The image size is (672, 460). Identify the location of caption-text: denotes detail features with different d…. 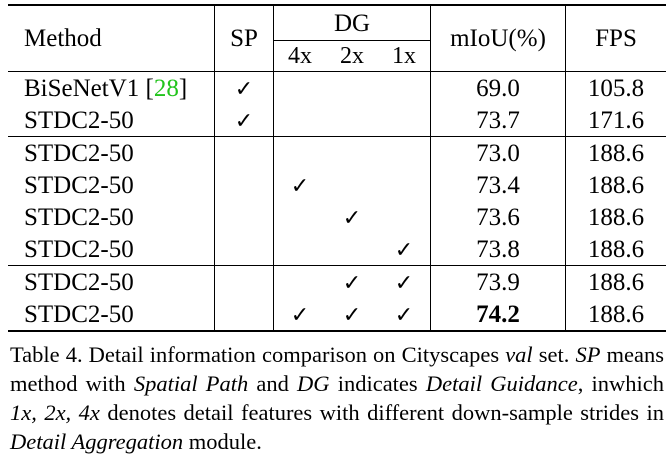
(381, 412).